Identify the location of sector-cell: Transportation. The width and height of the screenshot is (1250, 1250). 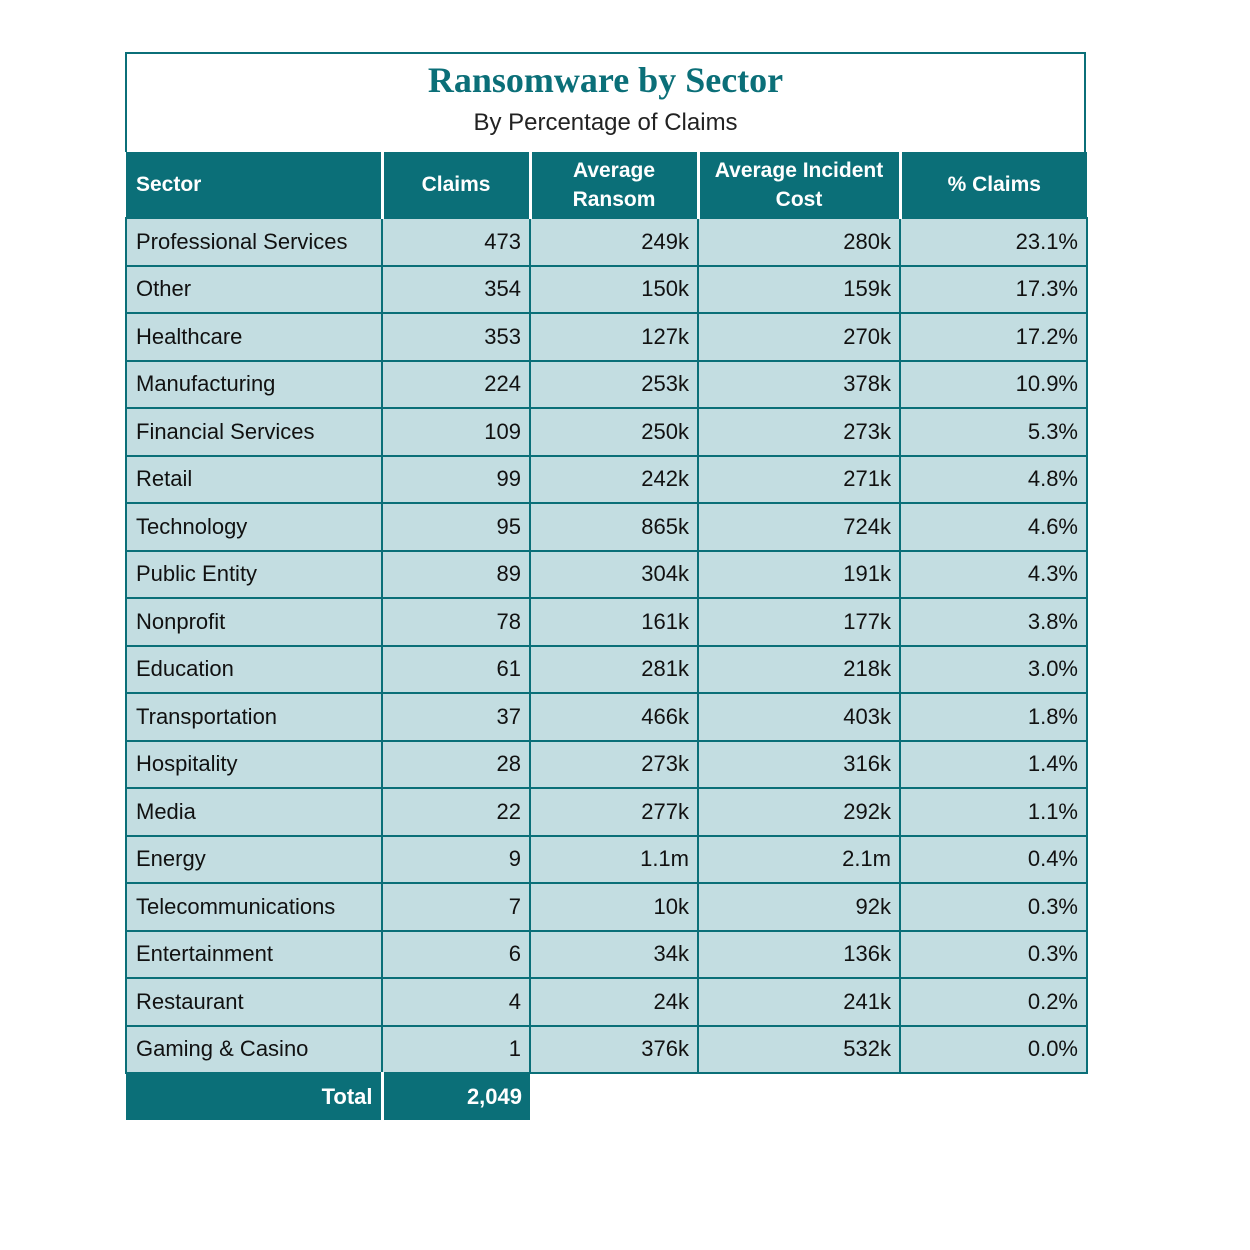
(254, 717).